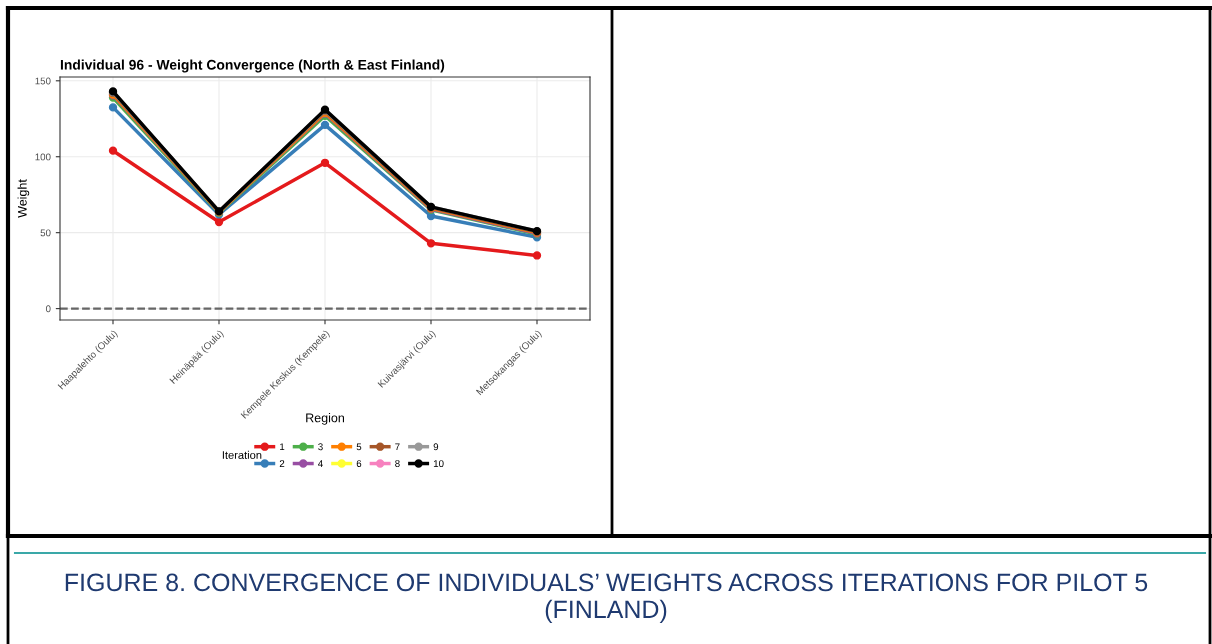 This screenshot has width=1212, height=644. What do you see at coordinates (282, 447) in the screenshot?
I see `legend-label: 1` at bounding box center [282, 447].